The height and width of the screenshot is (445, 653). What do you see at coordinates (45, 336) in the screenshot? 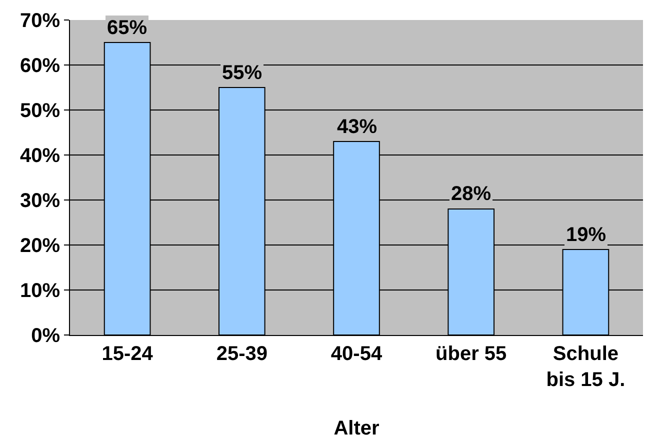
I see `y-tick-label: 0%` at bounding box center [45, 336].